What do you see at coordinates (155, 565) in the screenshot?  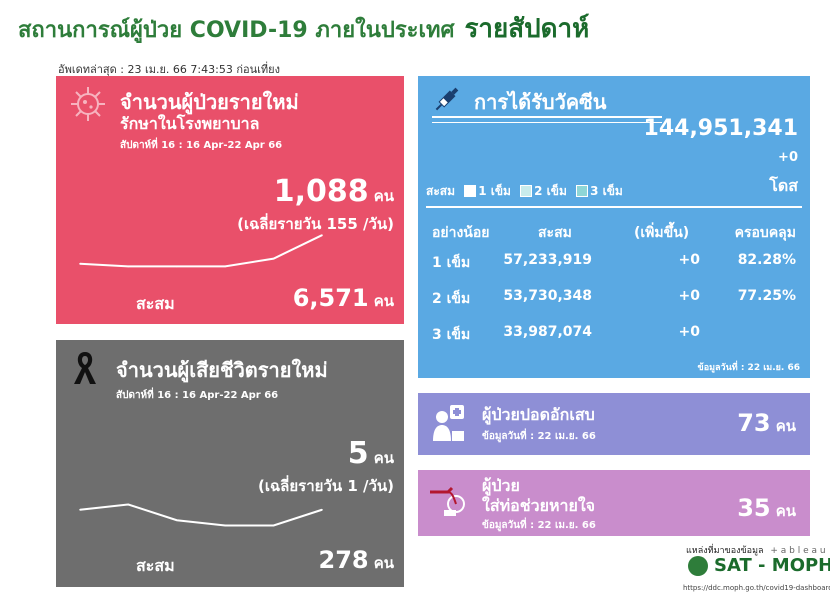 I see `deaths-cumulative-label: สะสม` at bounding box center [155, 565].